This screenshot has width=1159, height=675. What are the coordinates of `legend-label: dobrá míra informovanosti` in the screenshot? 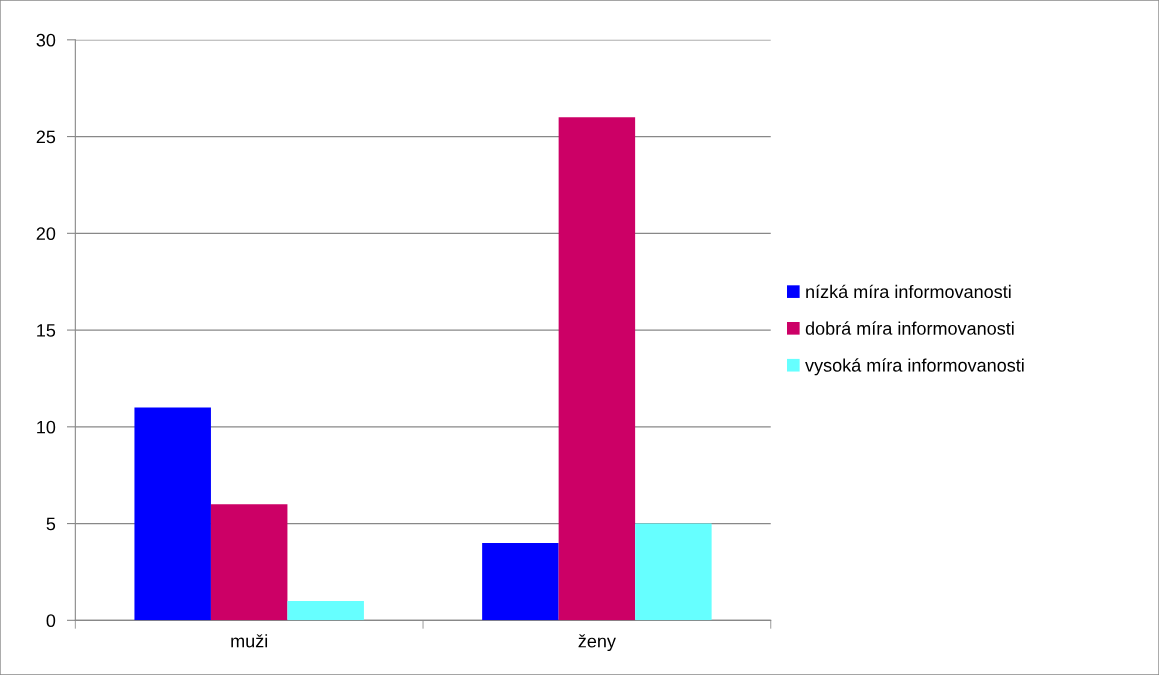 It's located at (909, 328).